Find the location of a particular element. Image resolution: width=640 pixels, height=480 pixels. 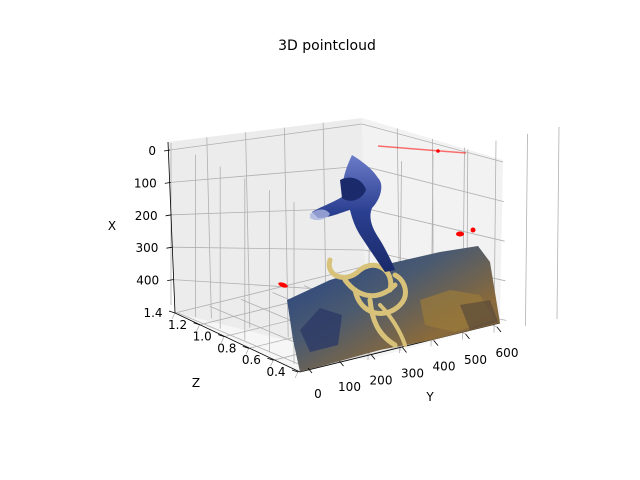

z-tick-label: 1.0 is located at coordinates (202, 337).